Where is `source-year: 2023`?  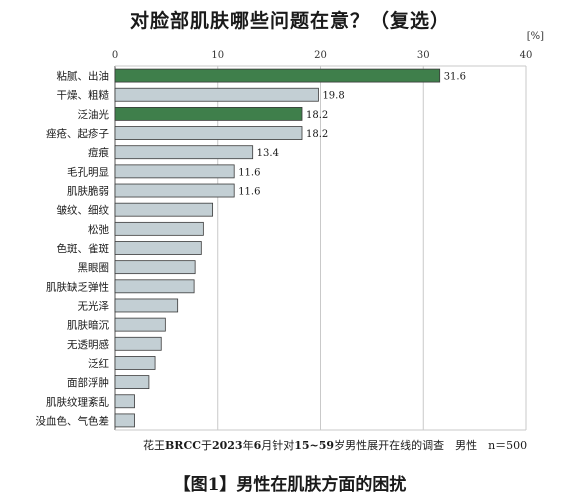 source-year: 2023 is located at coordinates (227, 445).